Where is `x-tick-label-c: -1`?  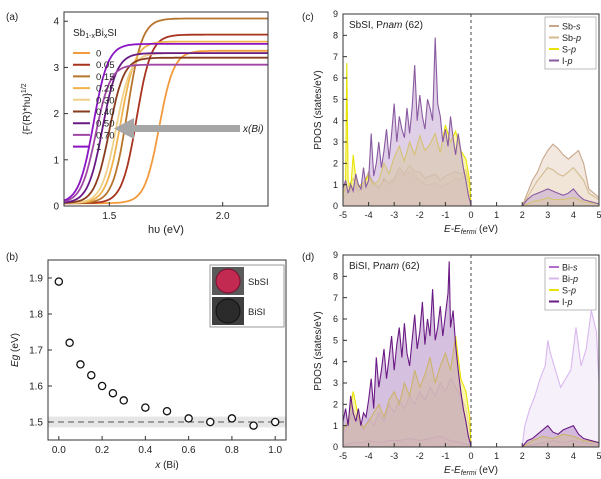
x-tick-label-c: -1 is located at coordinates (445, 215).